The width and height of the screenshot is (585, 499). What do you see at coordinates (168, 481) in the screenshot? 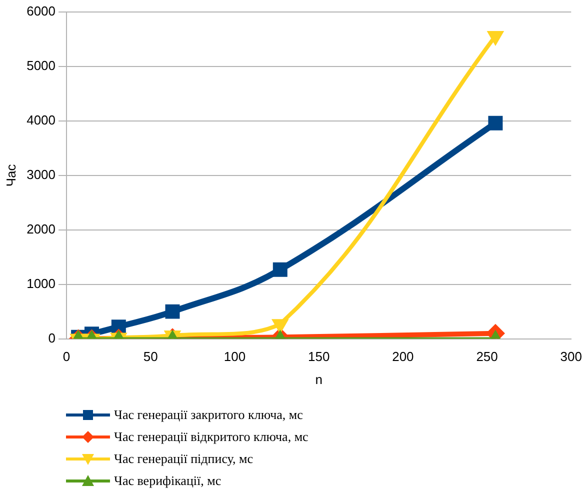
I see `legend-label: Час верифікації, мс` at bounding box center [168, 481].